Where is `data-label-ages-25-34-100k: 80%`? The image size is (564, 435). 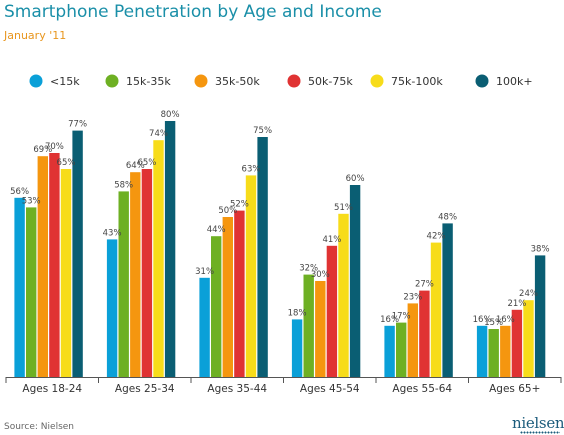 data-label-ages-25-34-100k: 80% is located at coordinates (170, 115).